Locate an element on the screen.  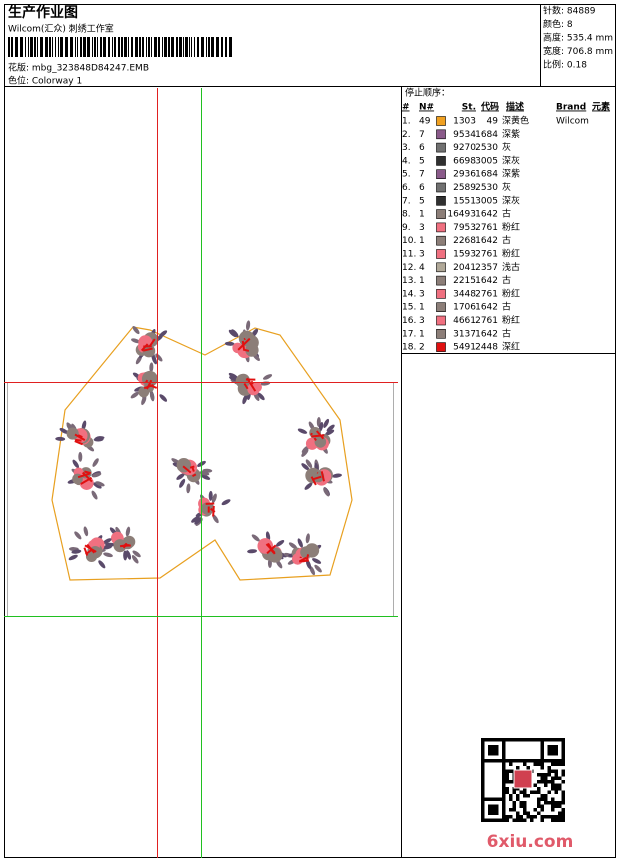
cell-index: 13. is located at coordinates (409, 281).